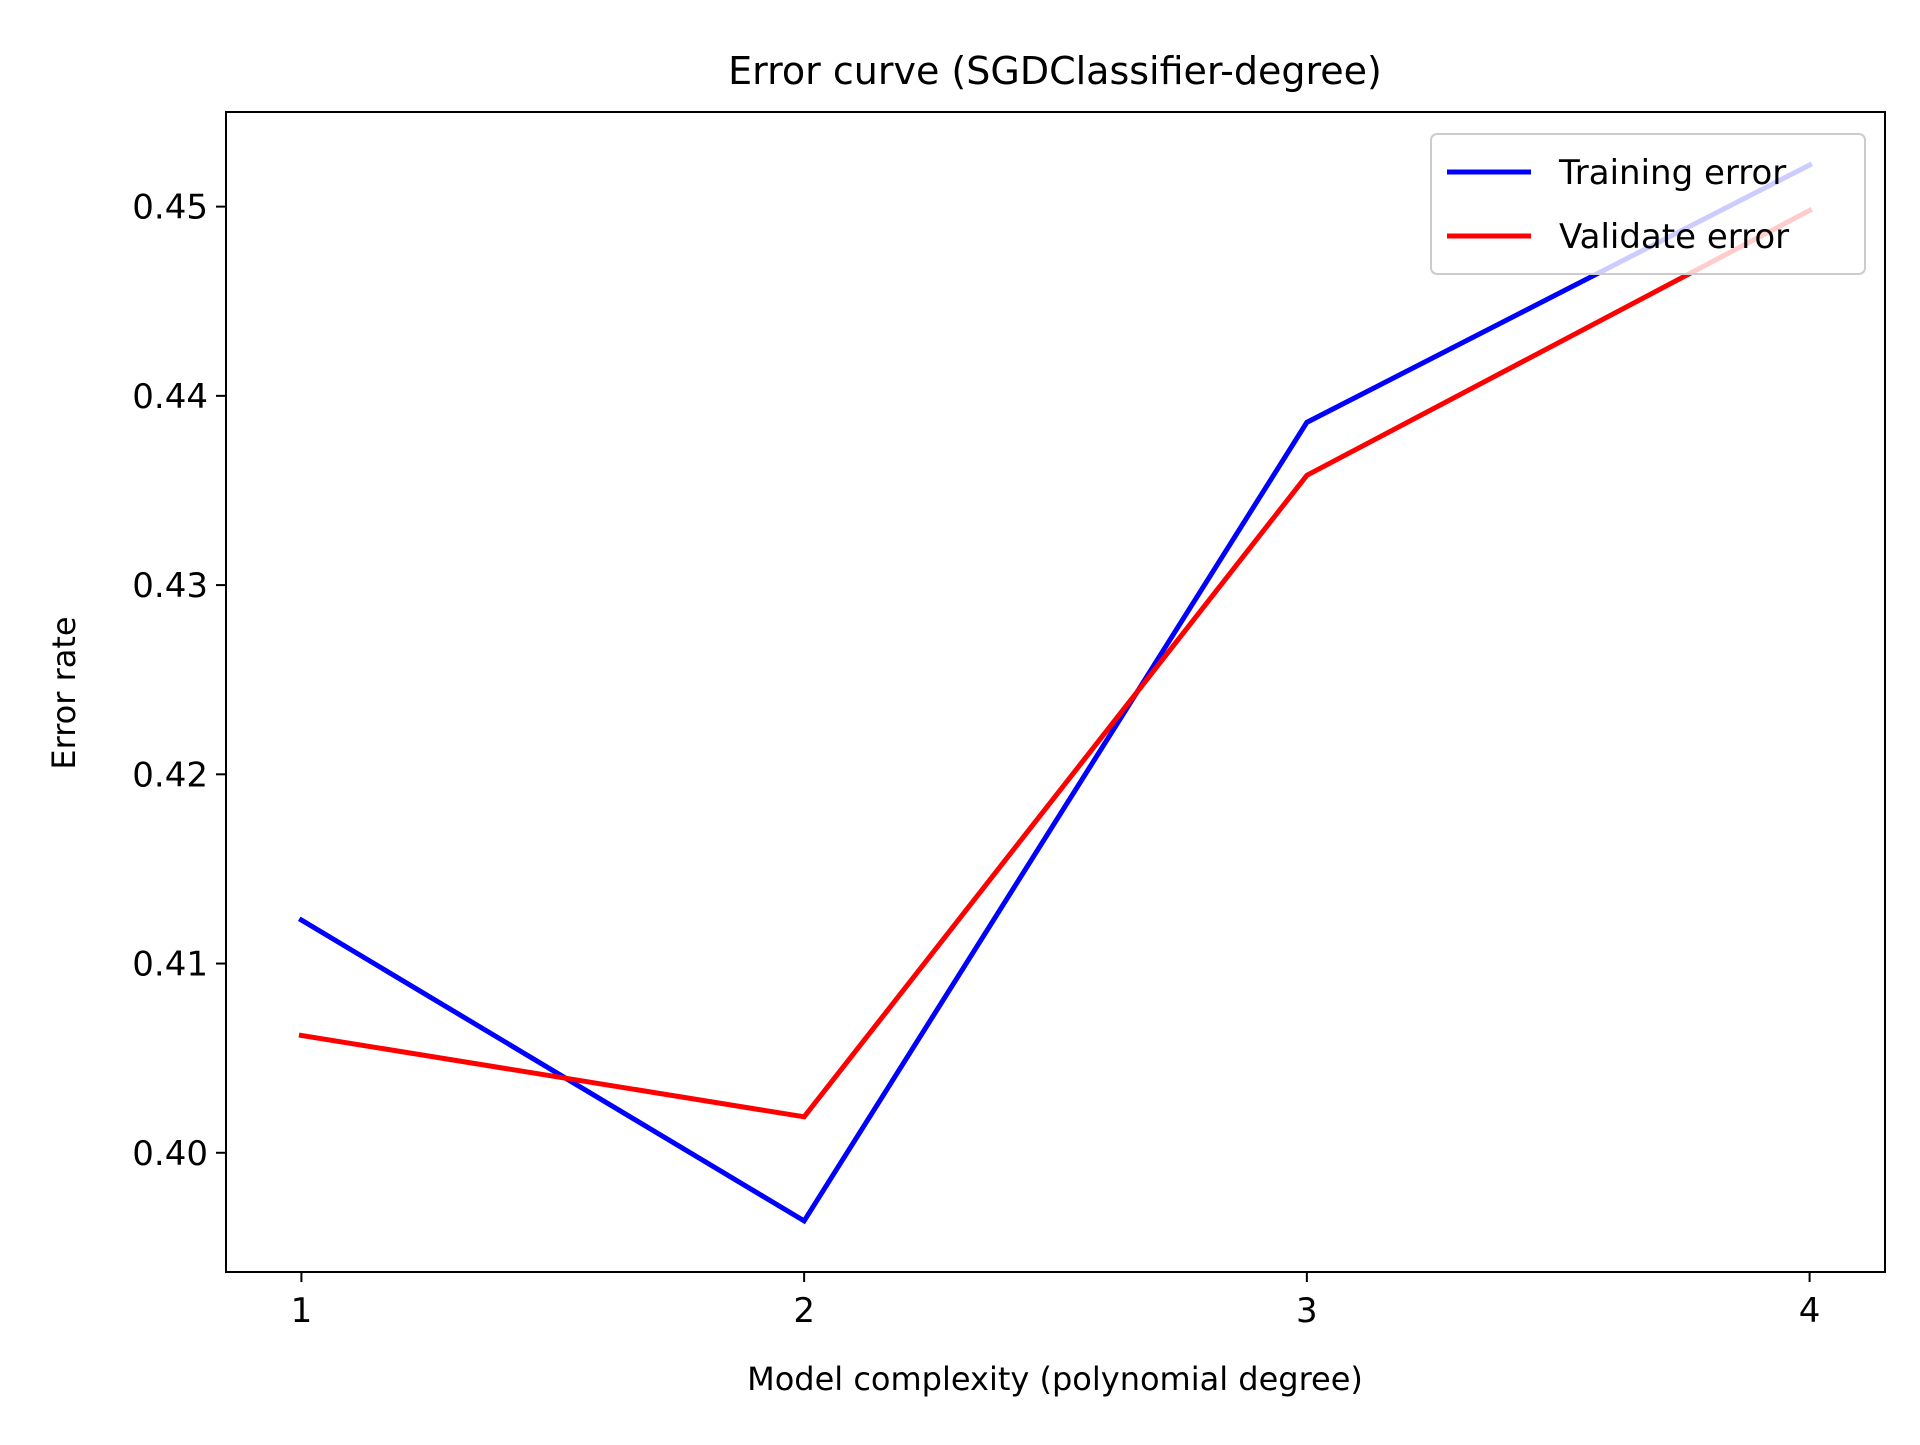  What do you see at coordinates (1672, 173) in the screenshot?
I see `legend-label: Training error` at bounding box center [1672, 173].